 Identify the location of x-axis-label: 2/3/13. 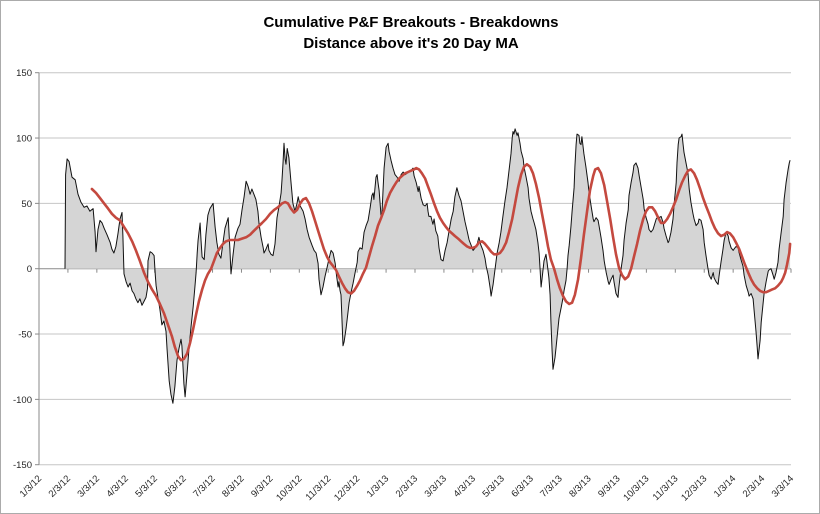
(407, 486).